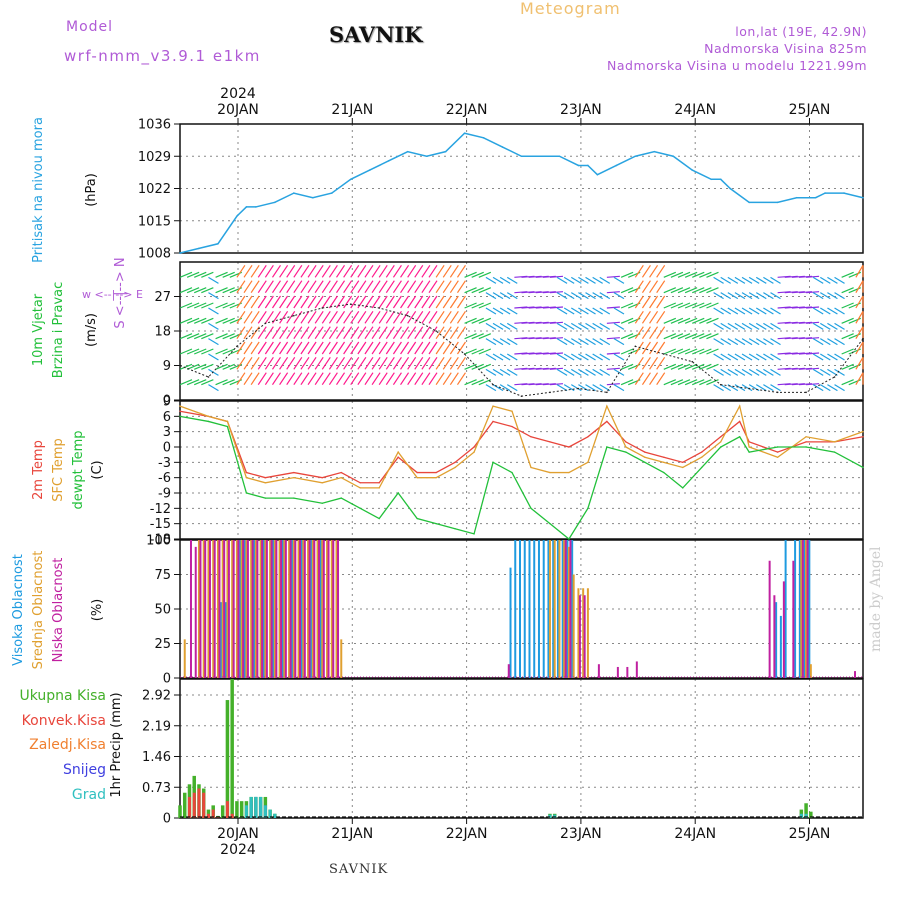 This screenshot has width=900, height=900. Describe the element at coordinates (64, 721) in the screenshot. I see `precip-legend-1: Konvek.Kisa` at that location.